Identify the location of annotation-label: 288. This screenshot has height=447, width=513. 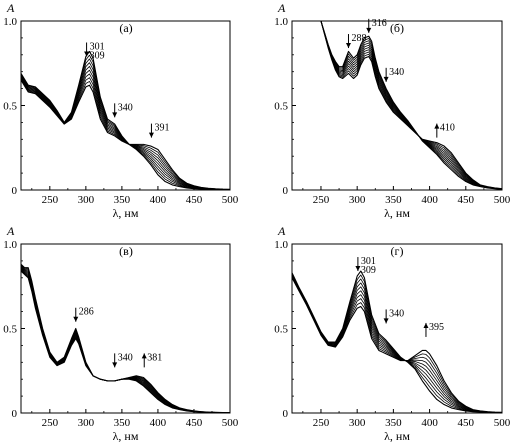
(358, 38).